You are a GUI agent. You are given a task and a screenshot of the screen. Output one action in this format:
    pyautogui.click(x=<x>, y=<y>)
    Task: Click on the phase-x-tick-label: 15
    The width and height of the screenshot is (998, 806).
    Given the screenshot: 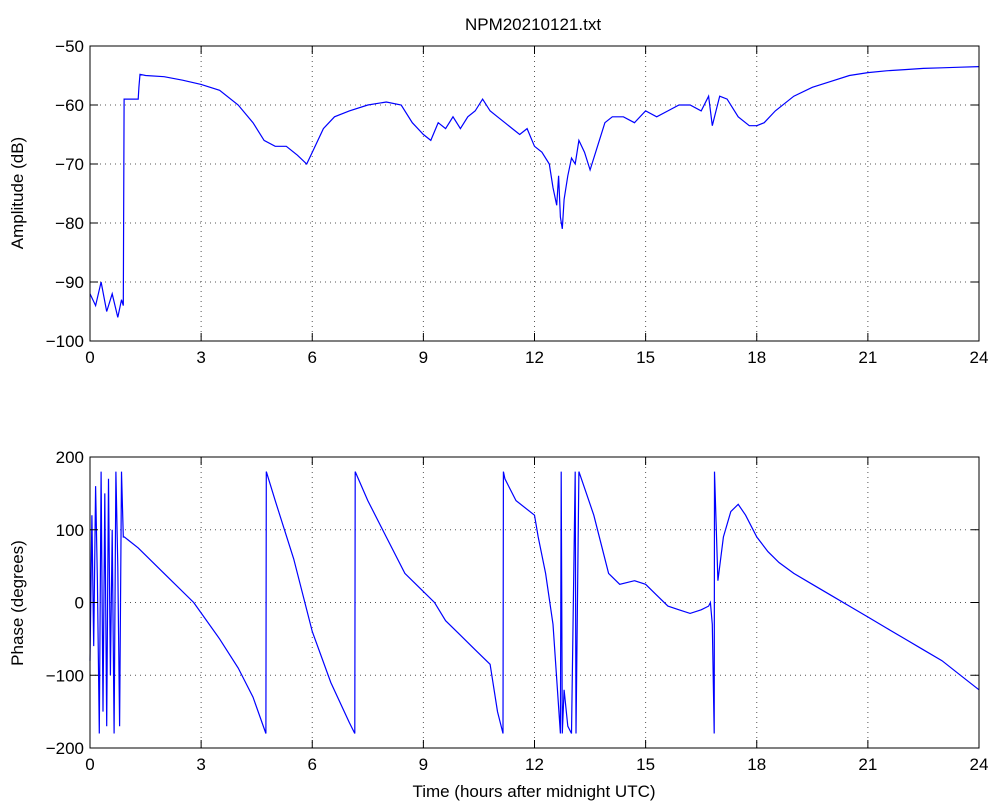 What is the action you would take?
    pyautogui.click(x=645, y=764)
    